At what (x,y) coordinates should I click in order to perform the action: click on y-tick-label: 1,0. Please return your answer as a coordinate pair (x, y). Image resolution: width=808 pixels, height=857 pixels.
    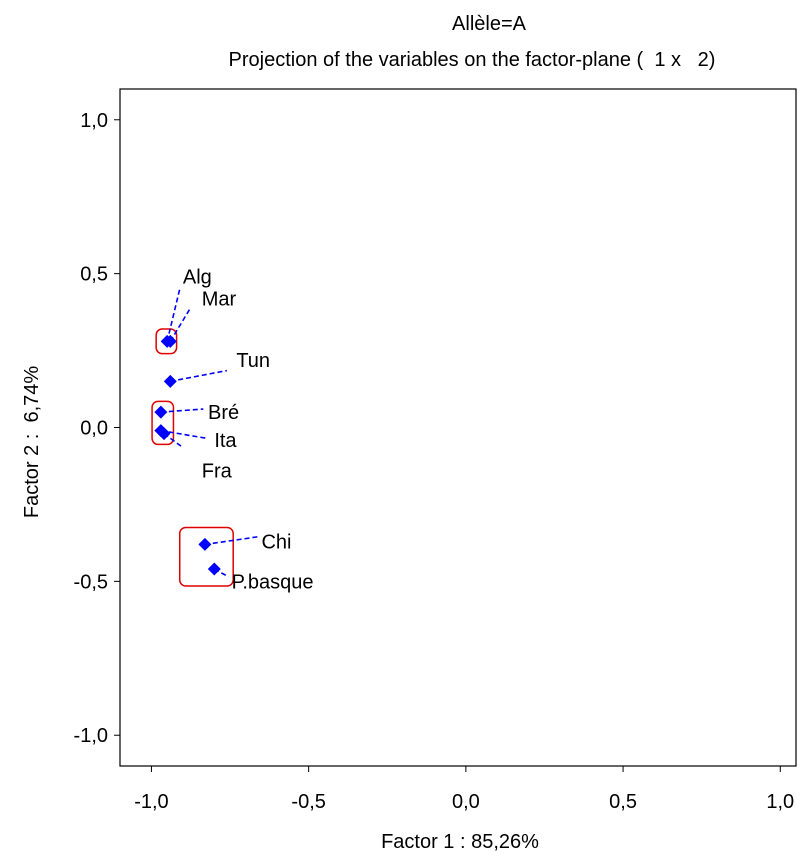
    Looking at the image, I should click on (94, 121).